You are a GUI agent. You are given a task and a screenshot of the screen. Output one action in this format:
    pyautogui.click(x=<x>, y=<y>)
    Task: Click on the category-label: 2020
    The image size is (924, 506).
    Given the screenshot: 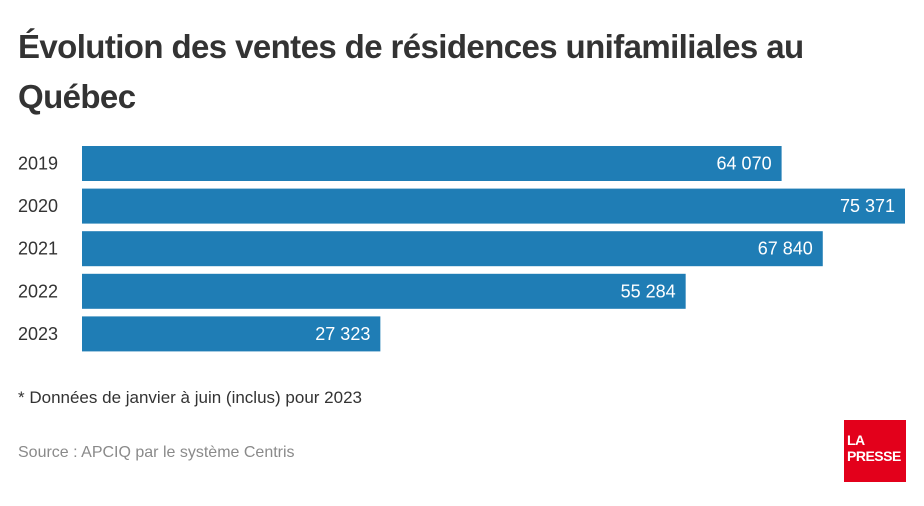 What is the action you would take?
    pyautogui.click(x=38, y=206)
    